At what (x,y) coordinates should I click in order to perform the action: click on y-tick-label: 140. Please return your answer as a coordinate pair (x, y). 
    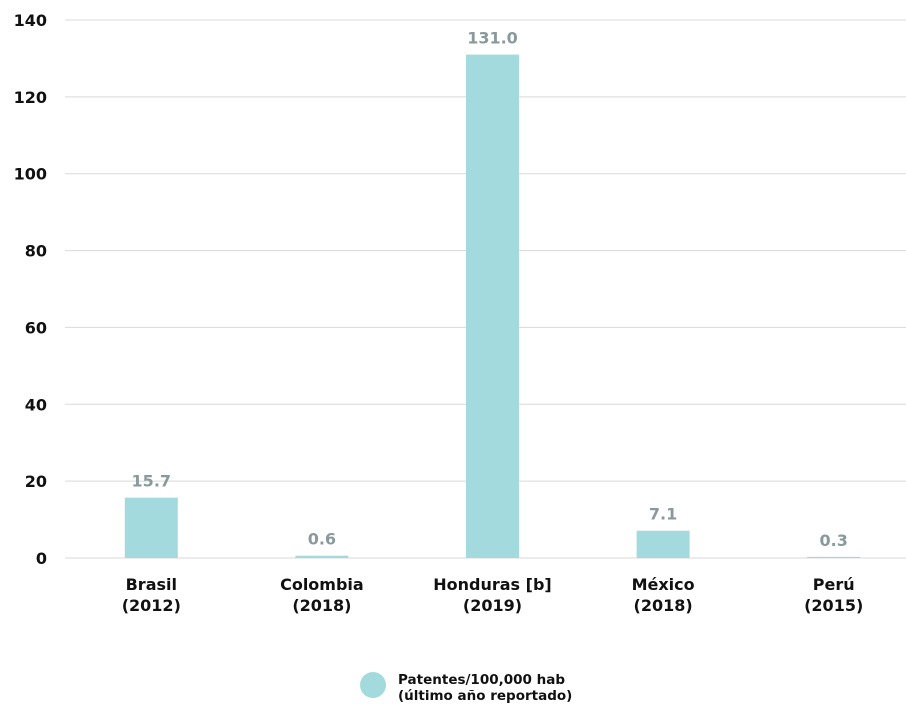
    Looking at the image, I should click on (30, 20).